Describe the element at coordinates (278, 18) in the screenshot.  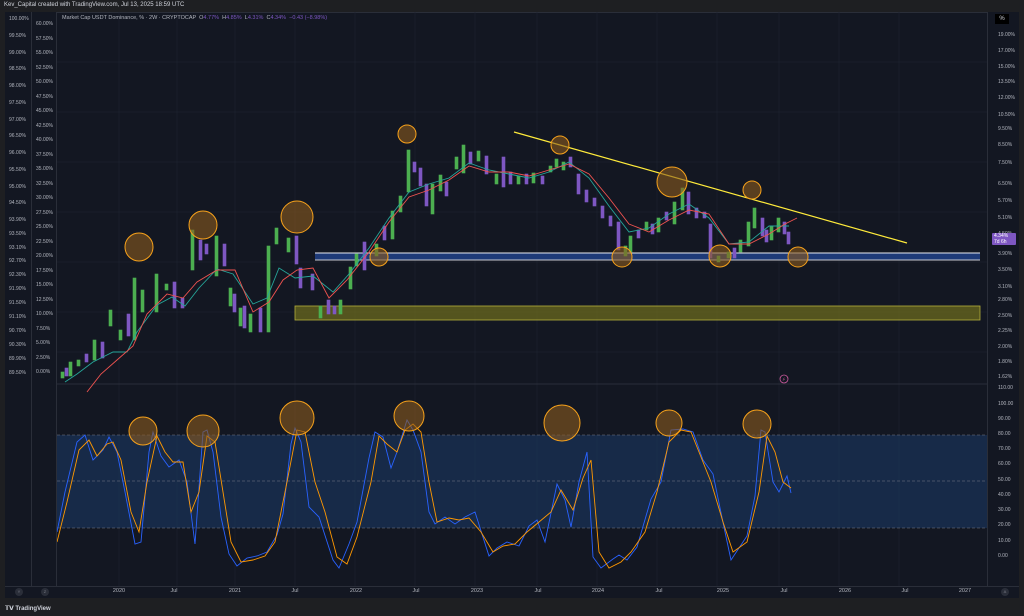
I see `legend-close: 4.34%` at that location.